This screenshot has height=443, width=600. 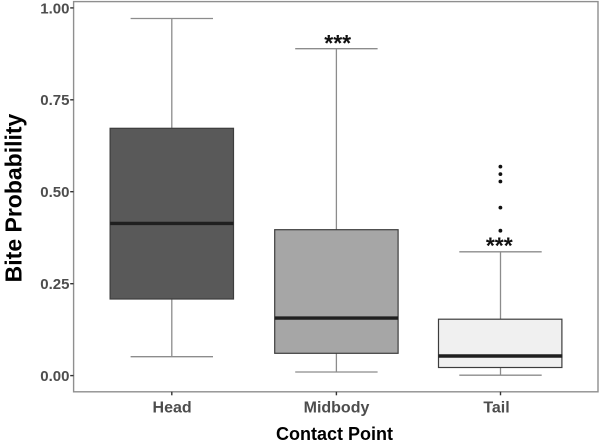 I want to click on svg-text: Tail, so click(x=496, y=407).